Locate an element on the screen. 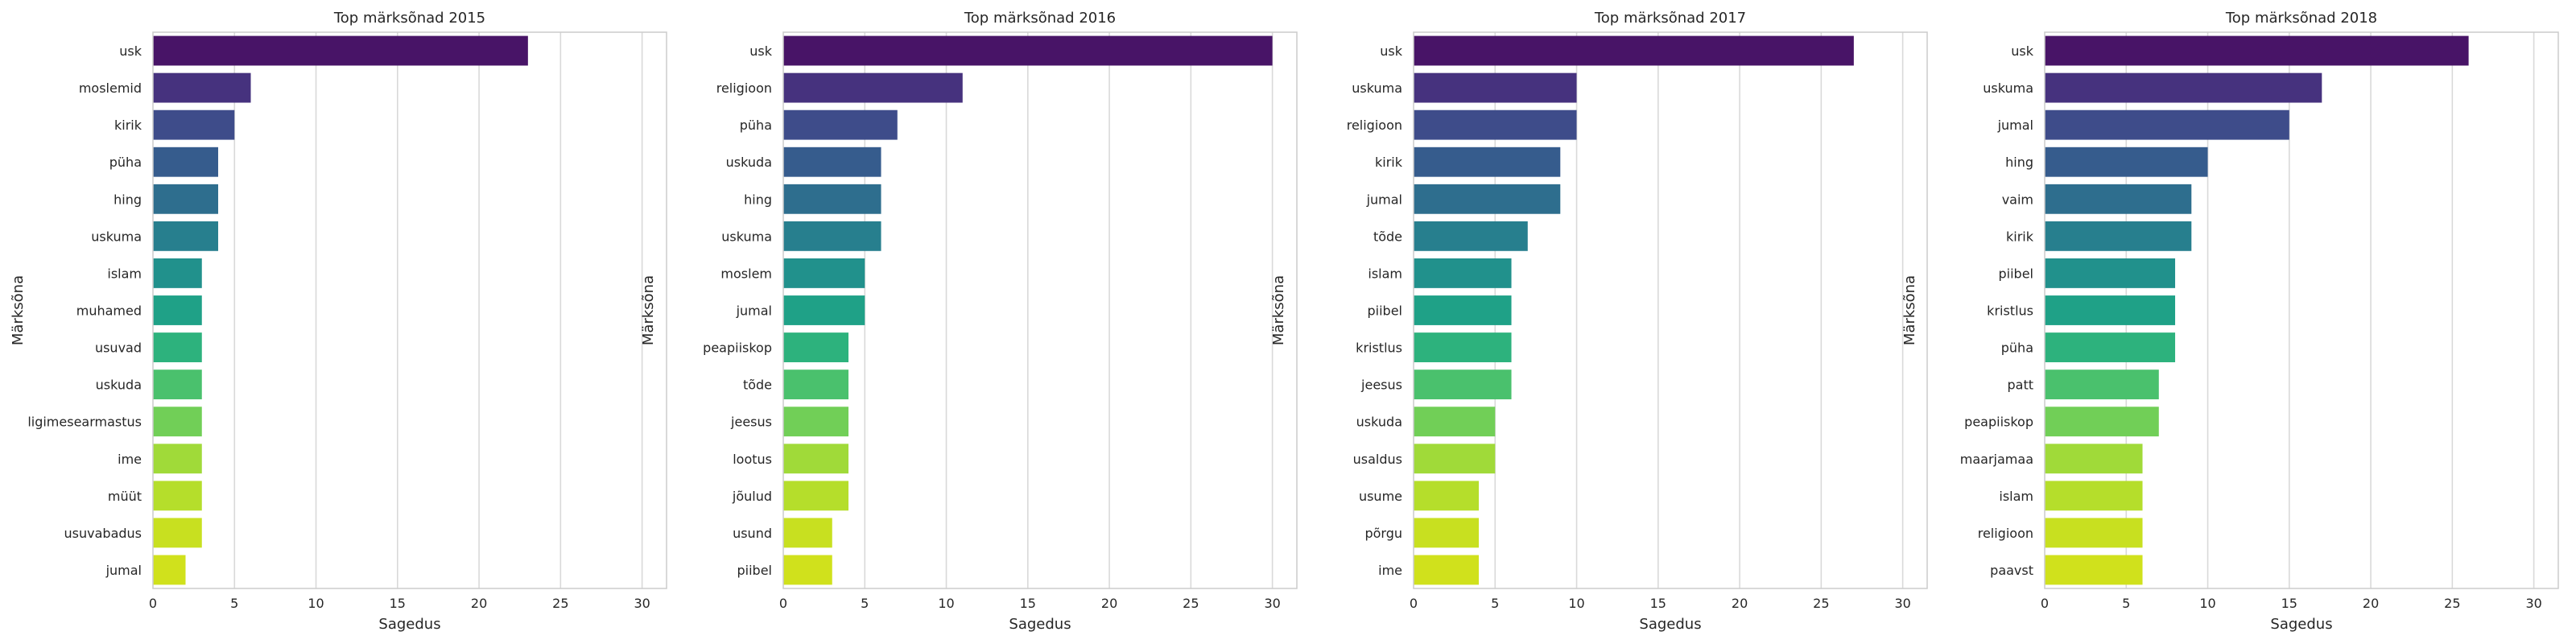 This screenshot has width=2576, height=644. bar-ligimesearmastus is located at coordinates (177, 422).